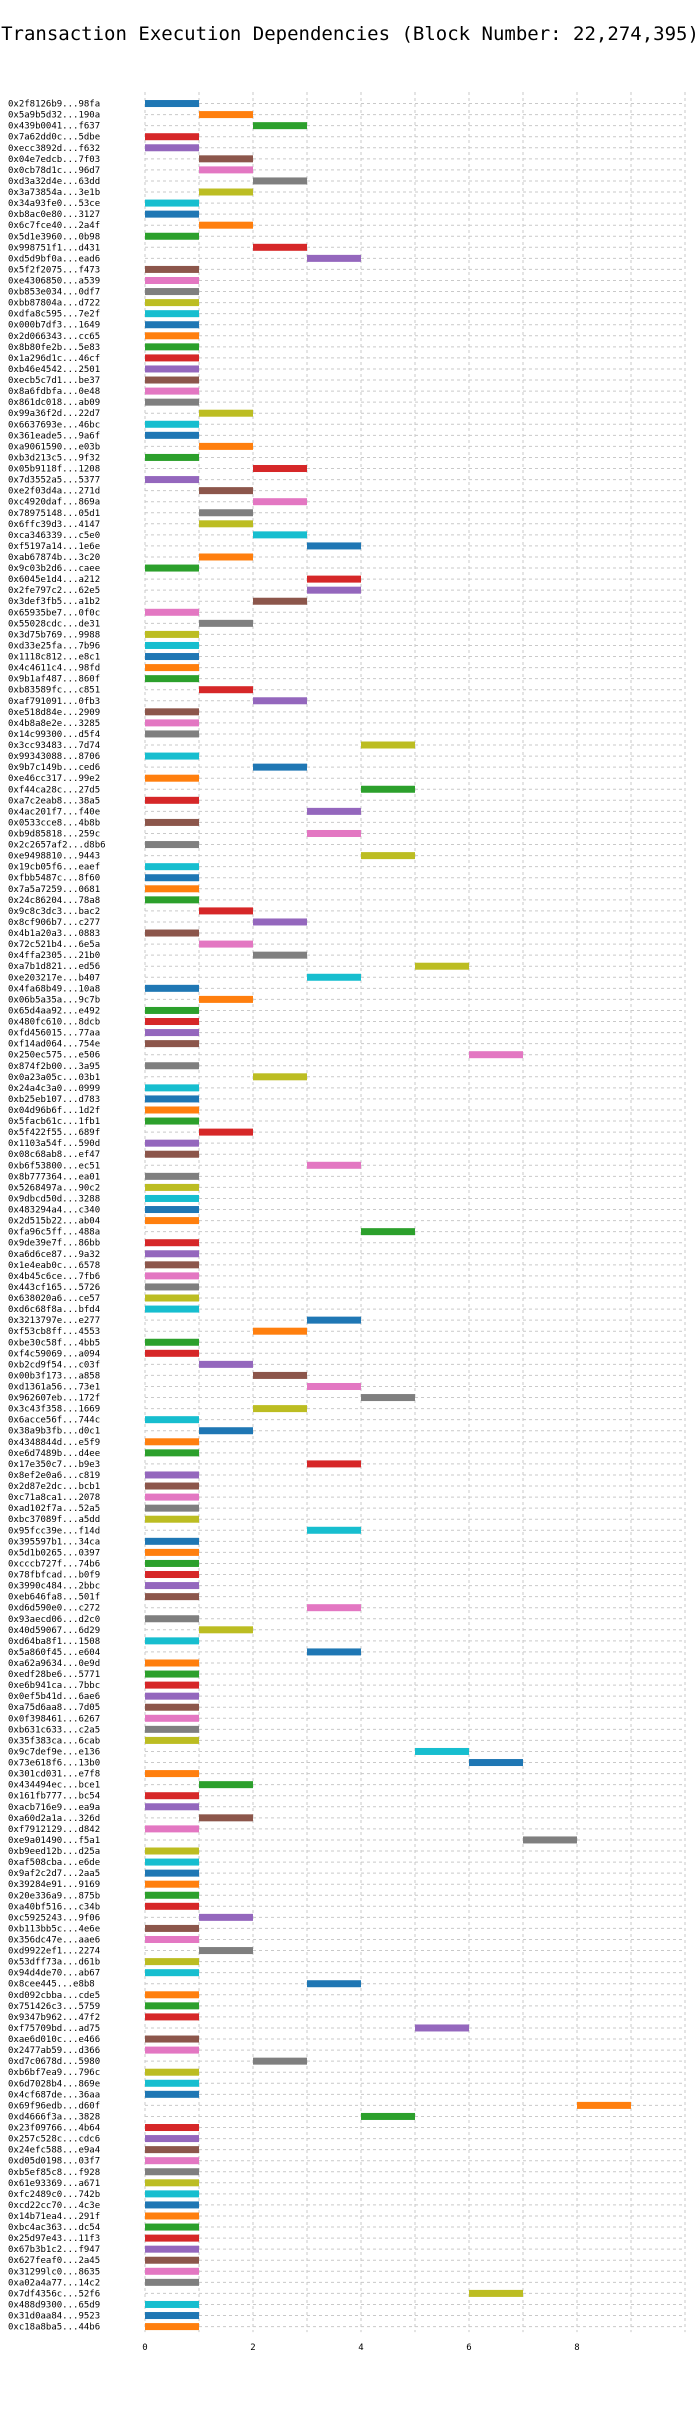 This screenshot has height=2424, width=700. I want to click on tx-hash-label: 0x3213797e...e277, so click(54, 1321).